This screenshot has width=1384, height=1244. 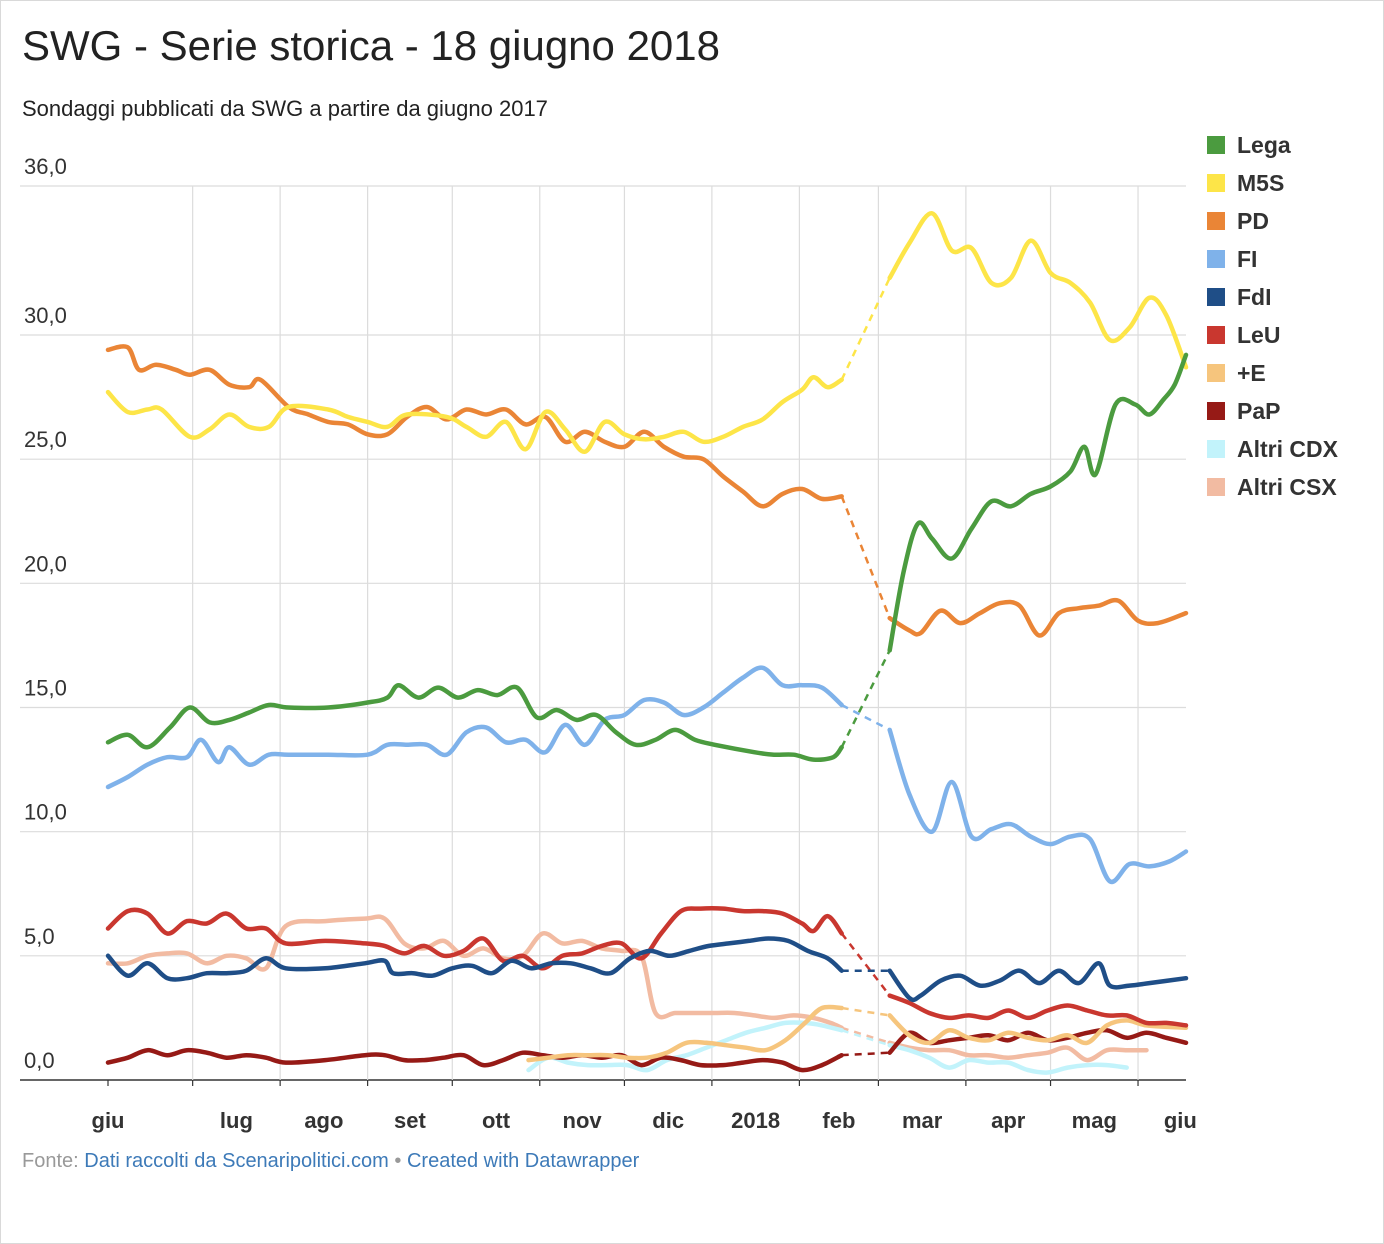 I want to click on series-gap-e, so click(x=865, y=1011).